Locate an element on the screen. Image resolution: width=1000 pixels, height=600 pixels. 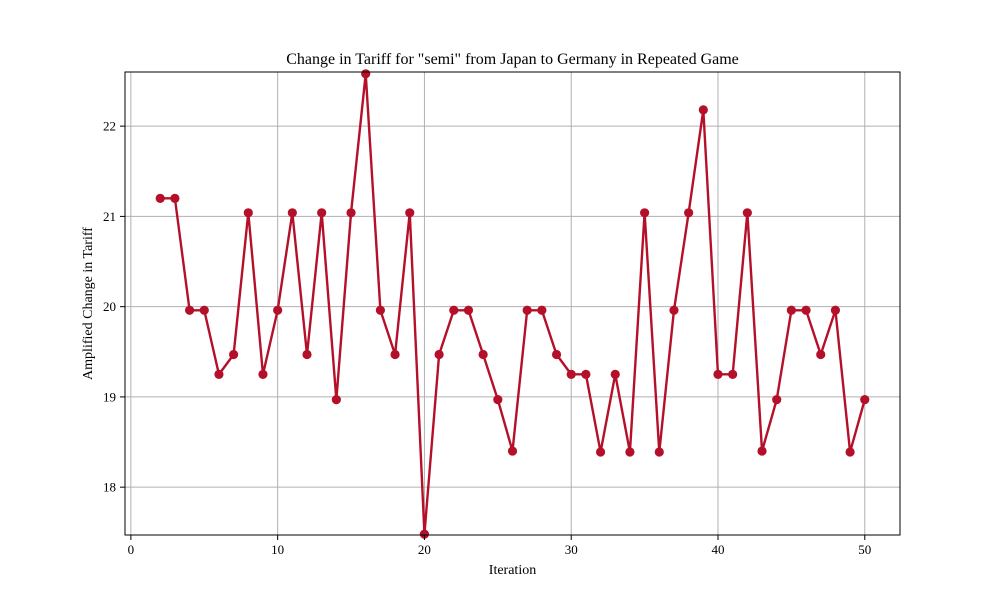
x-tick-label: 10 is located at coordinates (277, 549).